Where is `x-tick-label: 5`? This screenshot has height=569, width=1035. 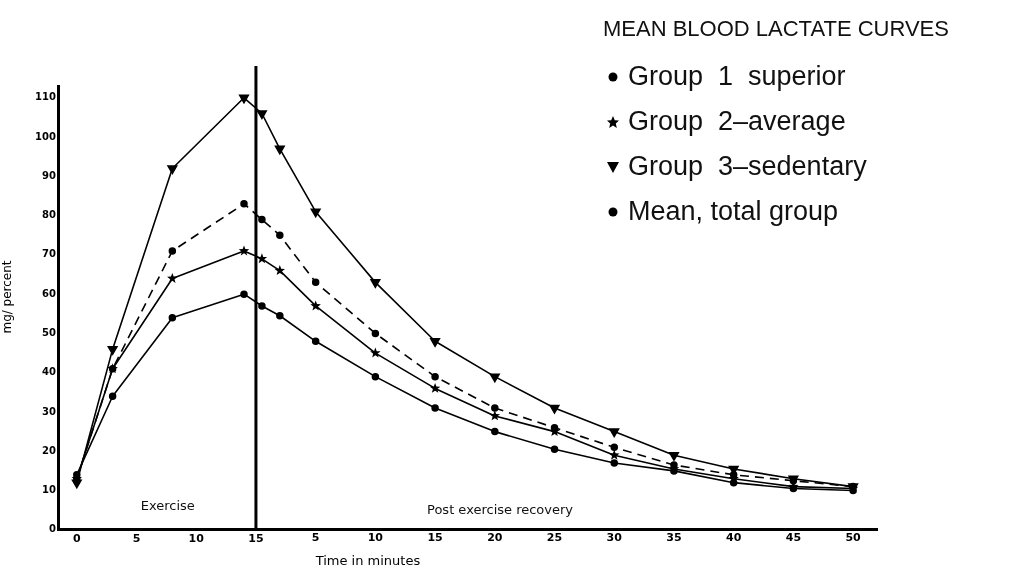 x-tick-label: 5 is located at coordinates (136, 539).